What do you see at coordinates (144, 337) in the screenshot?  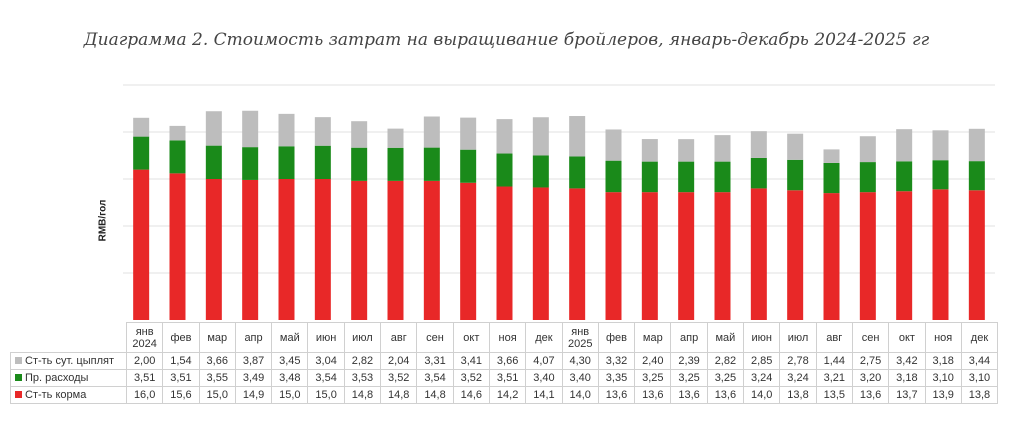 I see `category-label: янв 2024` at bounding box center [144, 337].